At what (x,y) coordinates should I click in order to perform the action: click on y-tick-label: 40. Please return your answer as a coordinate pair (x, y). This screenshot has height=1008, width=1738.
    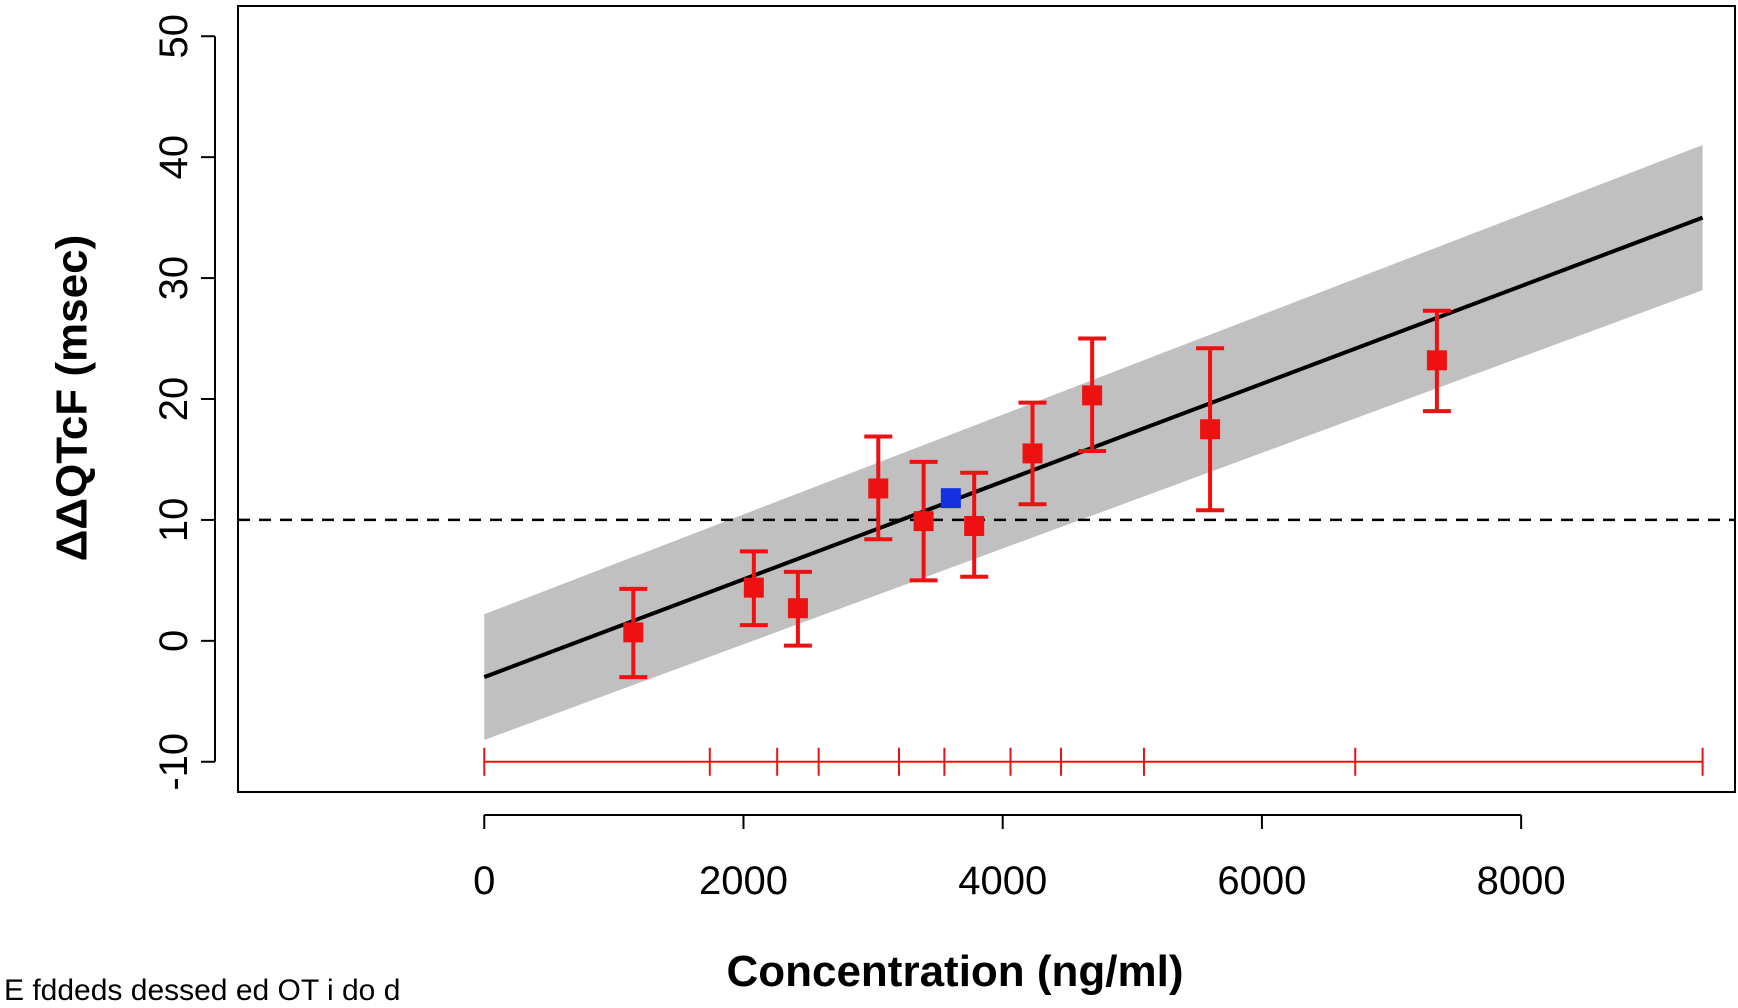
    Looking at the image, I should click on (174, 157).